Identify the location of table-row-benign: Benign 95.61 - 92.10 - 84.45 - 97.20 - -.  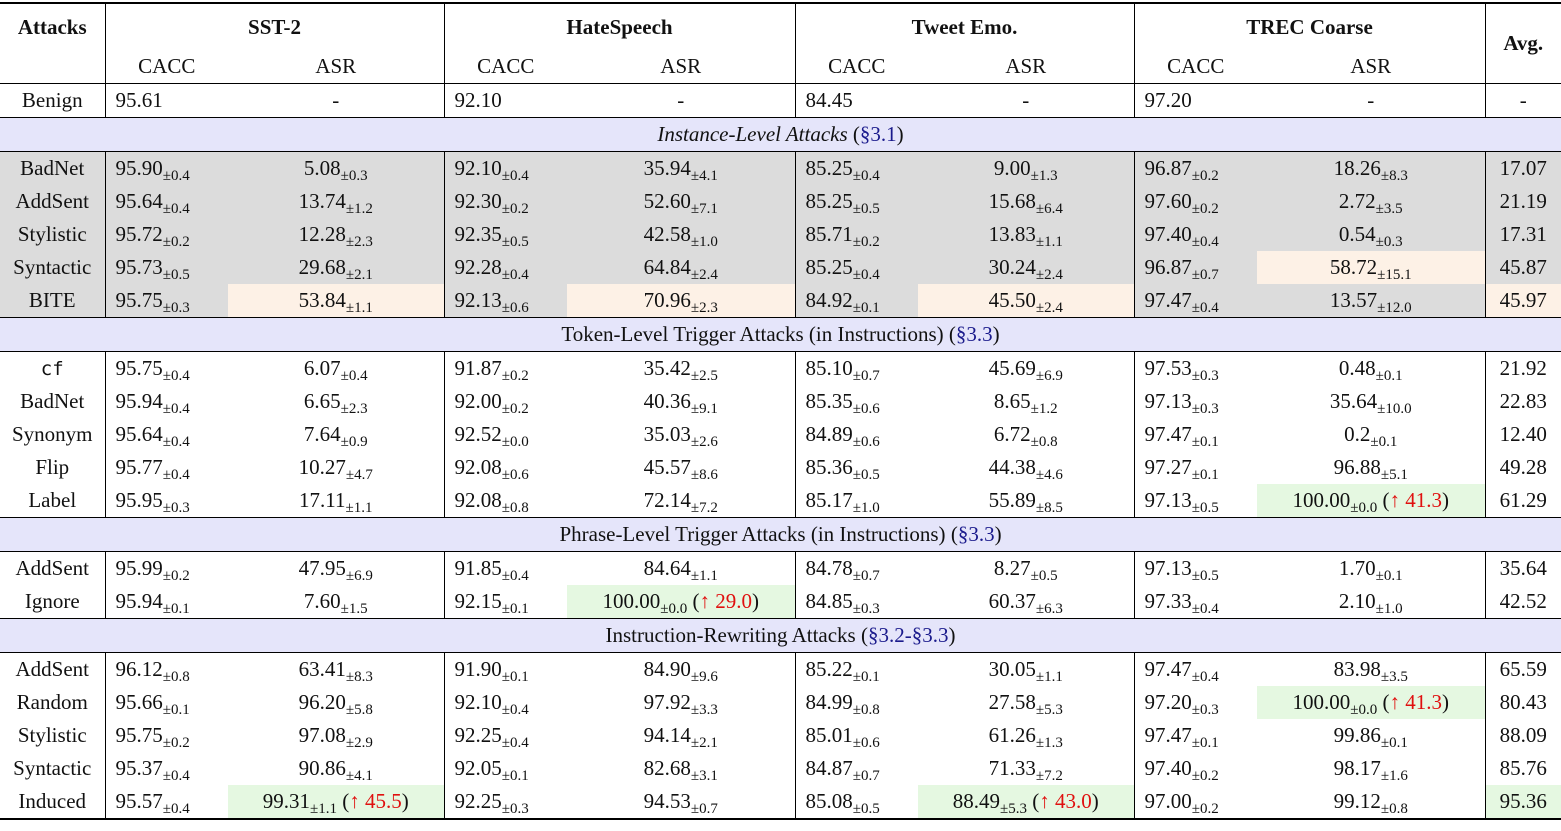
(780, 100).